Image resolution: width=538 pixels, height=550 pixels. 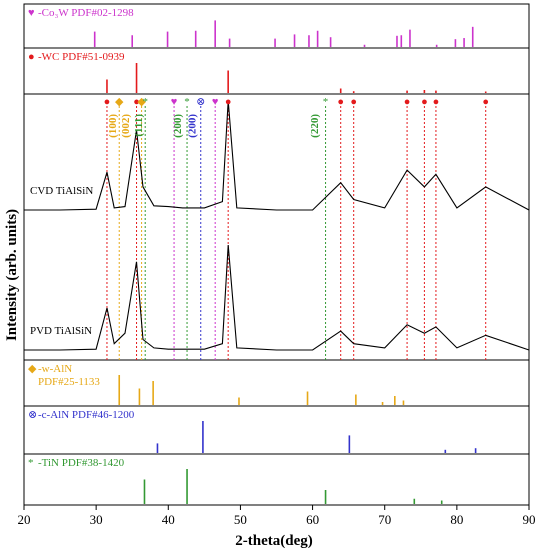 What do you see at coordinates (86, 415) in the screenshot?
I see `bottom-panel-title-1: -c-AlN PDF#46-1200` at bounding box center [86, 415].